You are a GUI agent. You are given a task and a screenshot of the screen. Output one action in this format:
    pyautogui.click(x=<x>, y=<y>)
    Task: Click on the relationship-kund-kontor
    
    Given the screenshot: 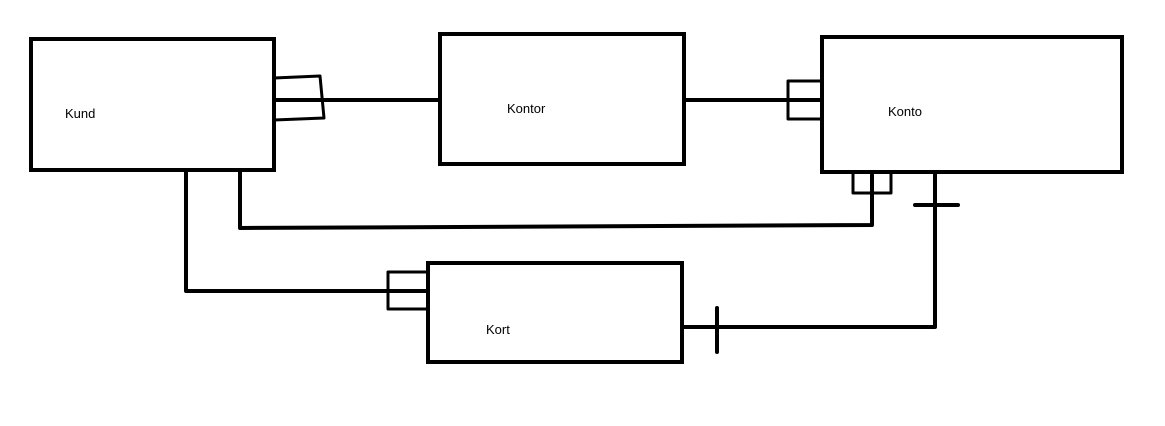 What is the action you would take?
    pyautogui.click(x=357, y=98)
    